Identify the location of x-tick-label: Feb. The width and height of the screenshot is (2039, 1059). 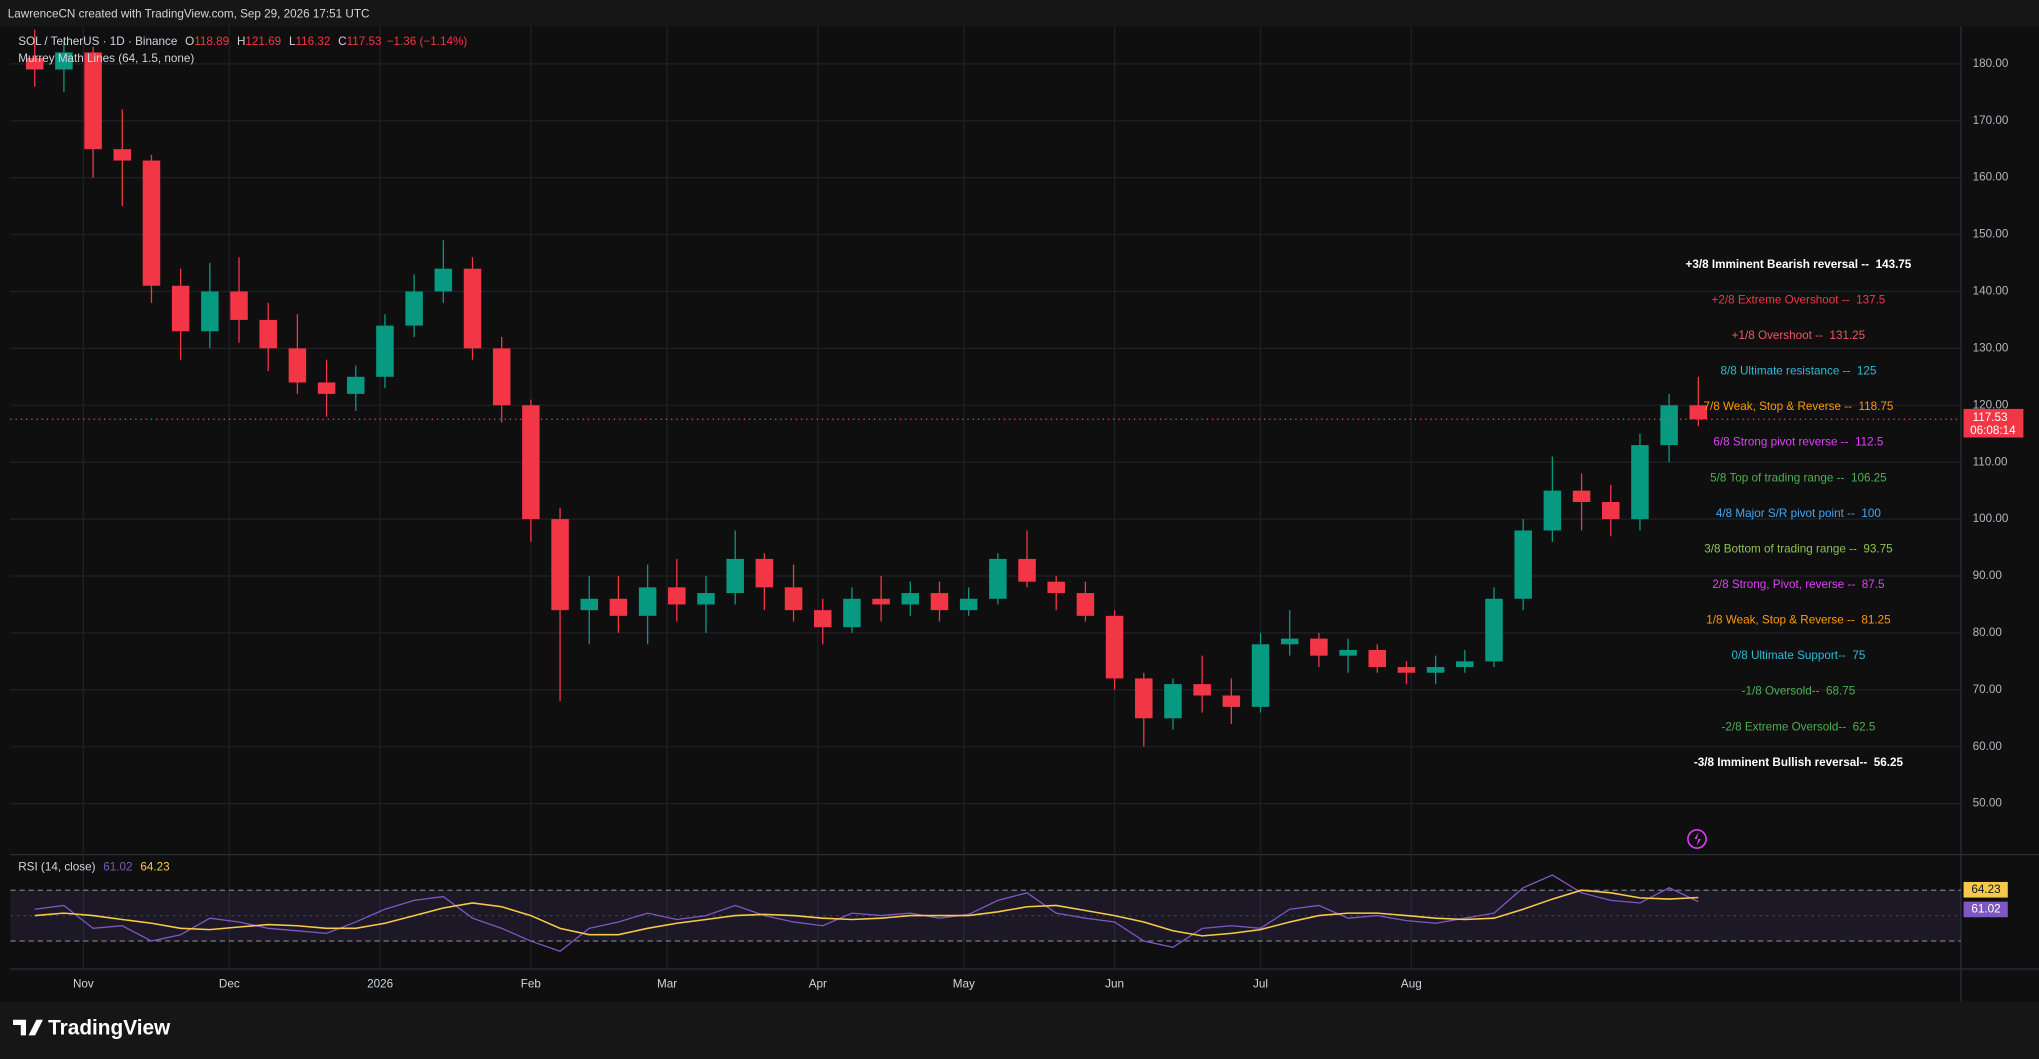
(531, 984).